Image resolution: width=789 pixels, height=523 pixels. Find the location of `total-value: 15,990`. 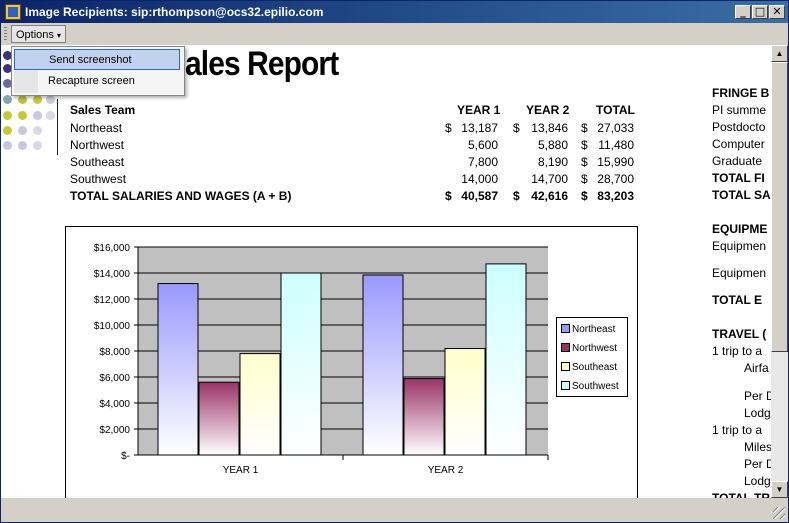

total-value: 15,990 is located at coordinates (615, 162).